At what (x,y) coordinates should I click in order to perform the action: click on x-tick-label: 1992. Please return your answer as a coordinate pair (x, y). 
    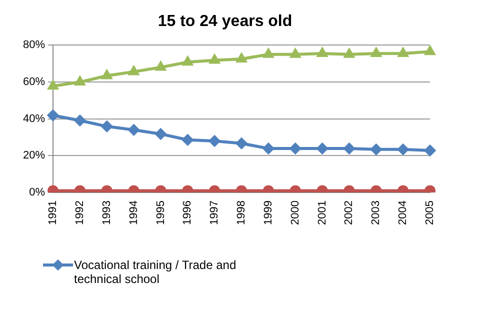
    Looking at the image, I should click on (80, 213).